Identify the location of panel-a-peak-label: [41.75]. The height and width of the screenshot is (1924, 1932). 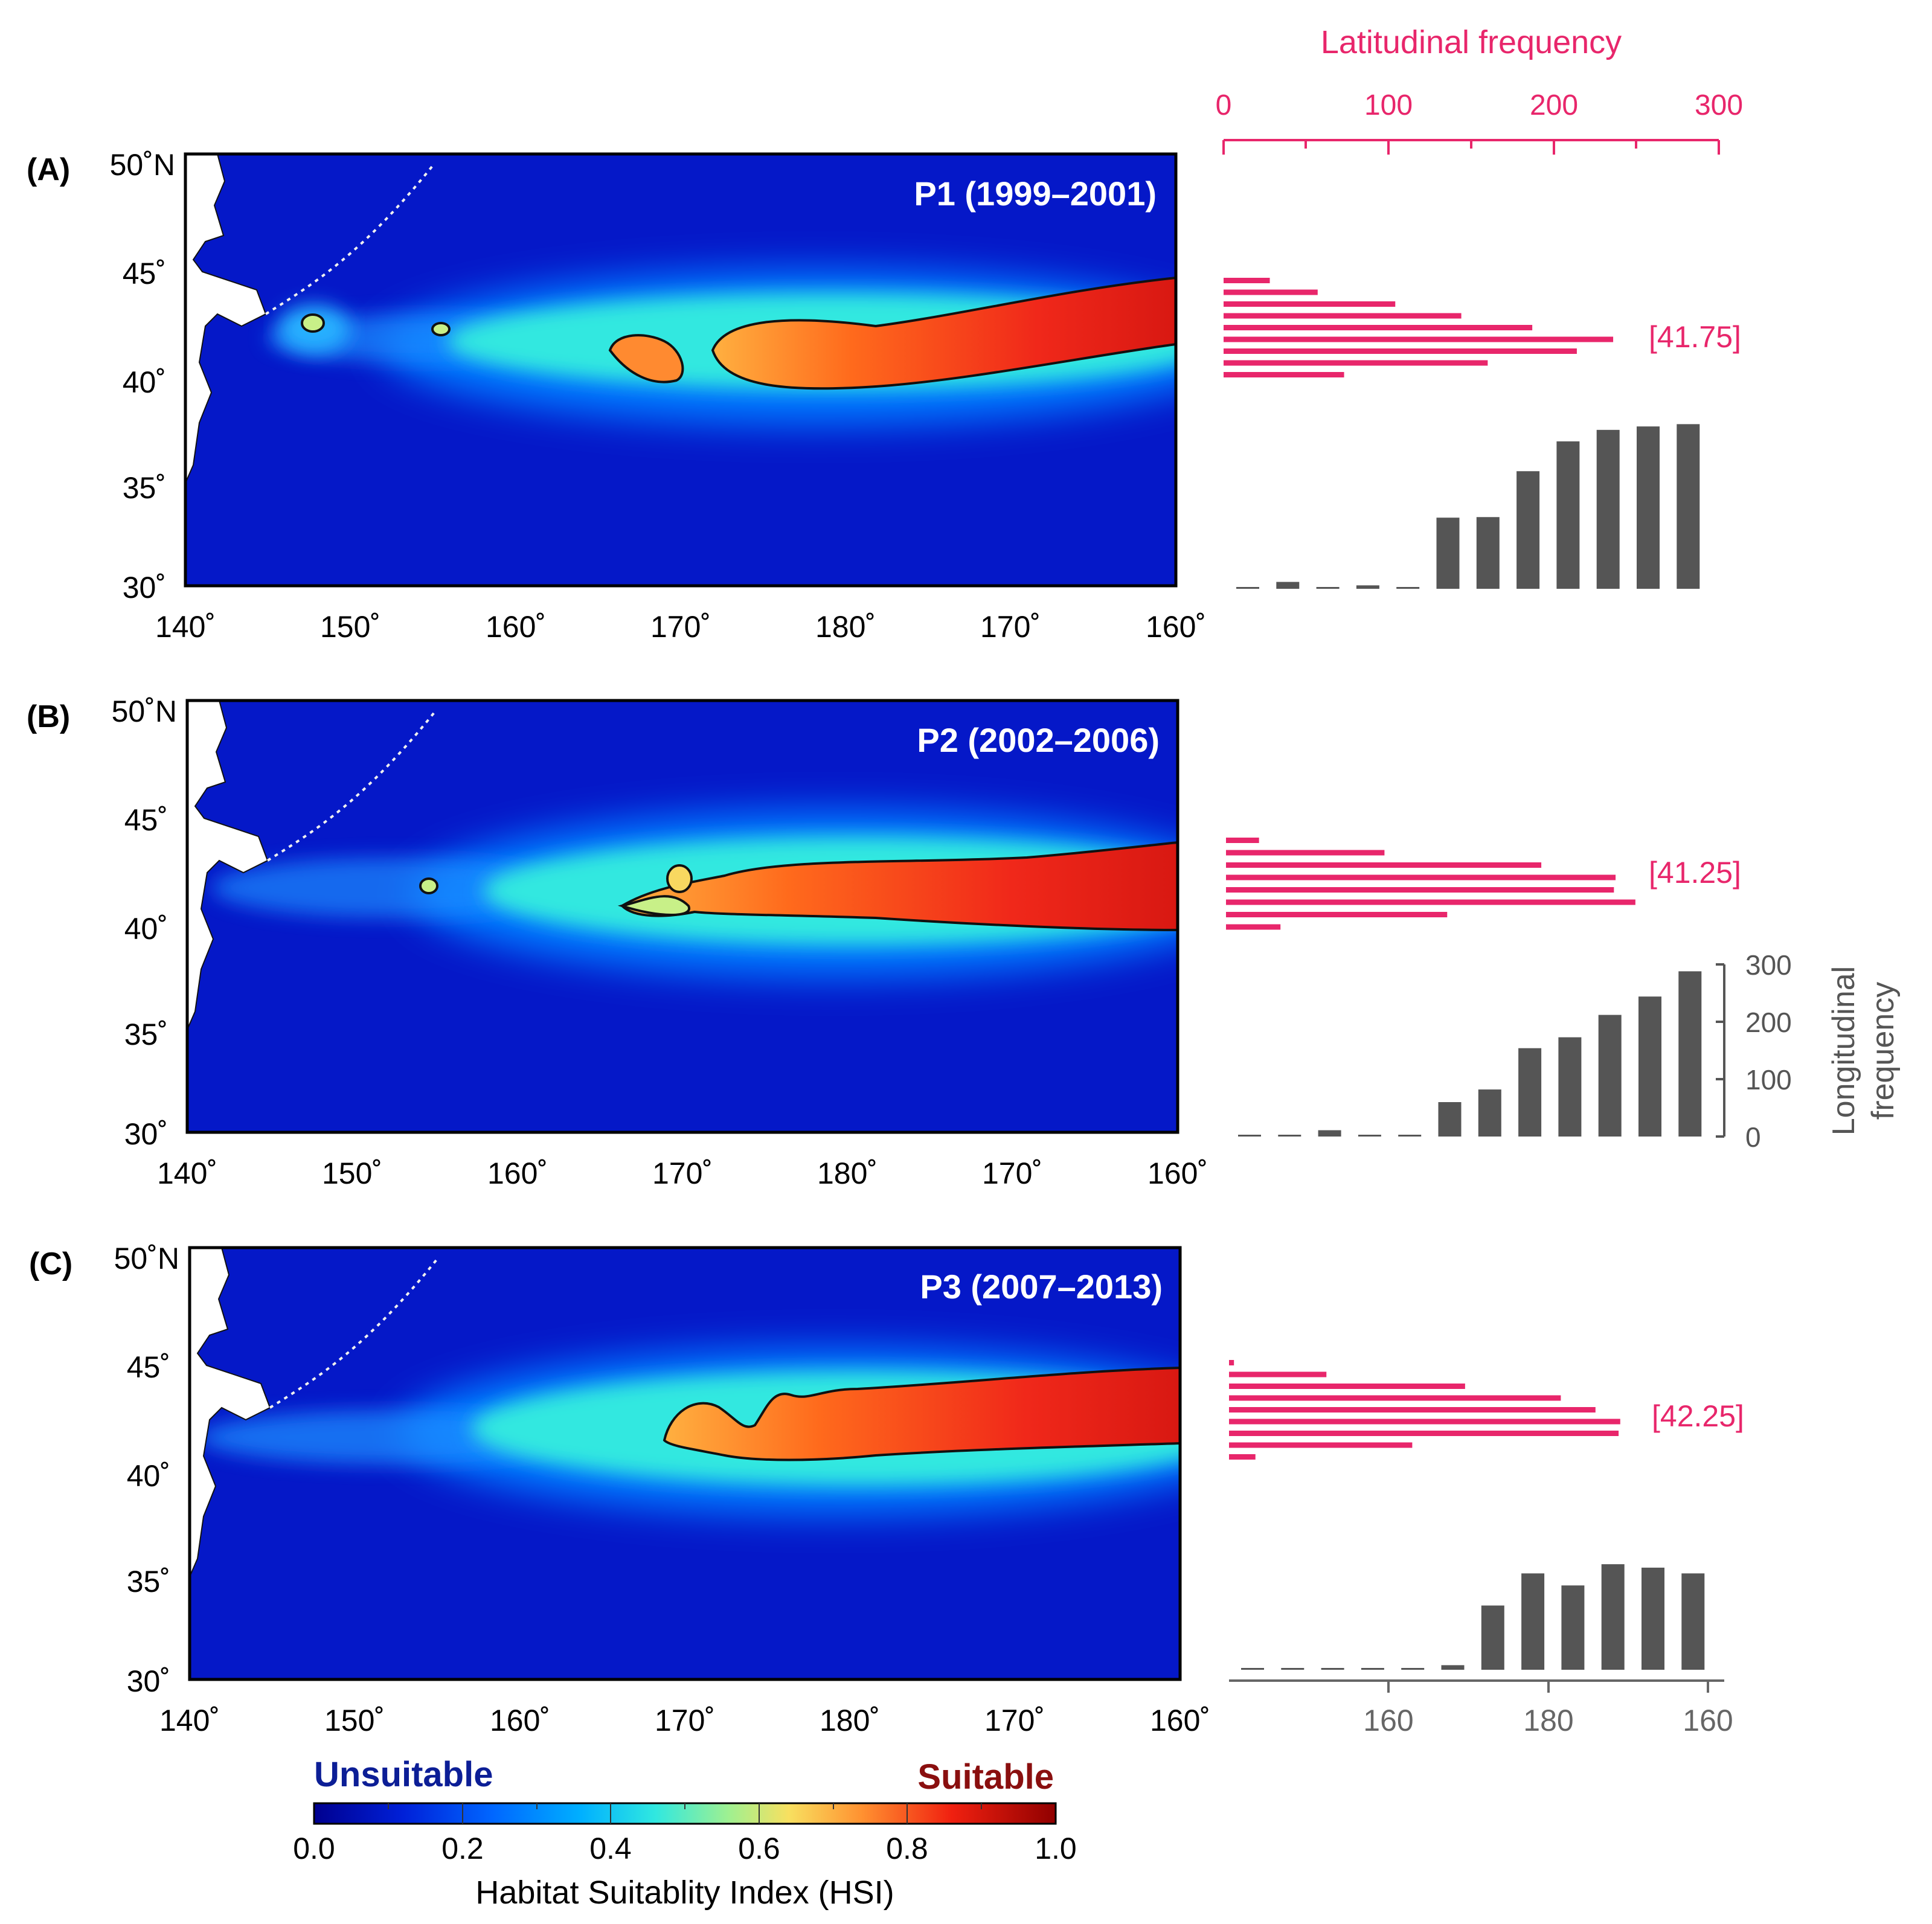
(1695, 337).